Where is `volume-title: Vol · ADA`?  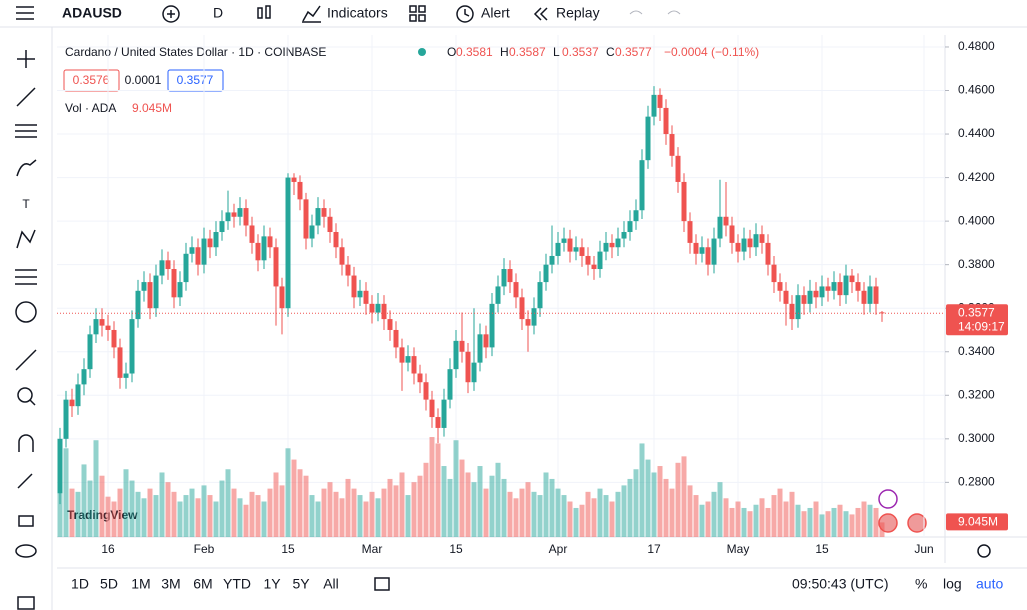 volume-title: Vol · ADA is located at coordinates (90, 108).